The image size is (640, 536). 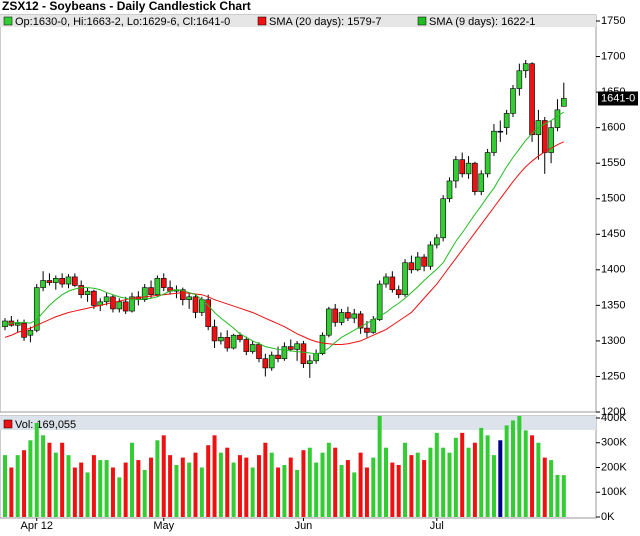 What do you see at coordinates (613, 270) in the screenshot?
I see `y-tick-label: 1400` at bounding box center [613, 270].